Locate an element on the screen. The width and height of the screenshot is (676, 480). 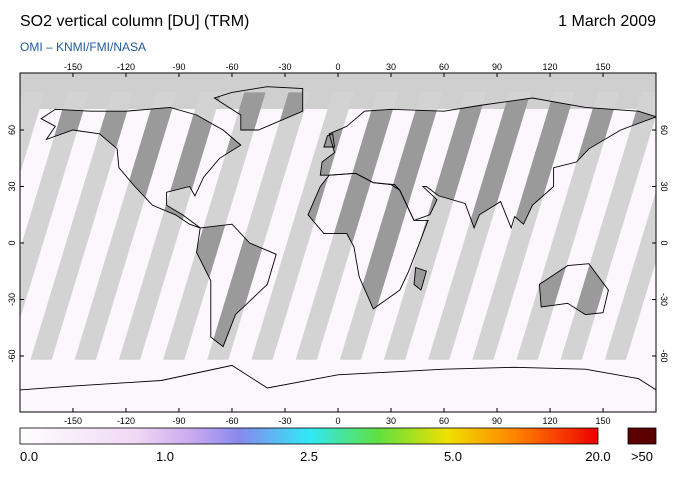
lon-label-bottom: -90 is located at coordinates (178, 421).